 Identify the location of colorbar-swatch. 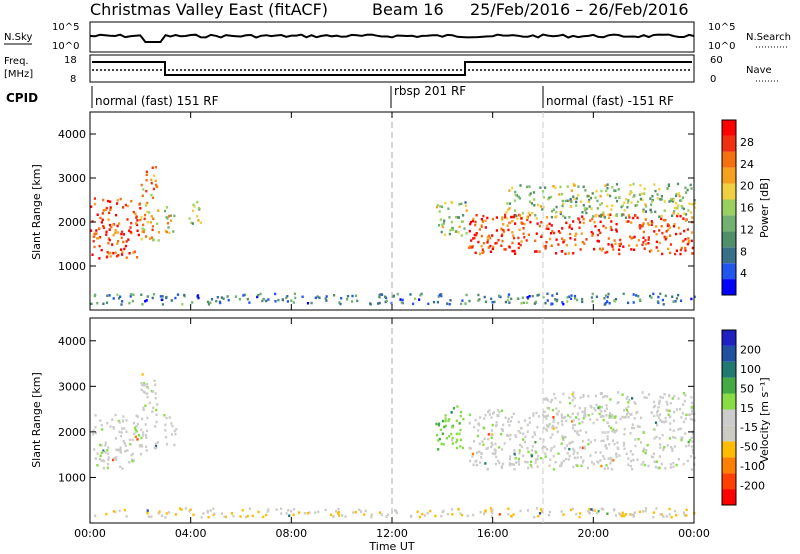
(729, 159).